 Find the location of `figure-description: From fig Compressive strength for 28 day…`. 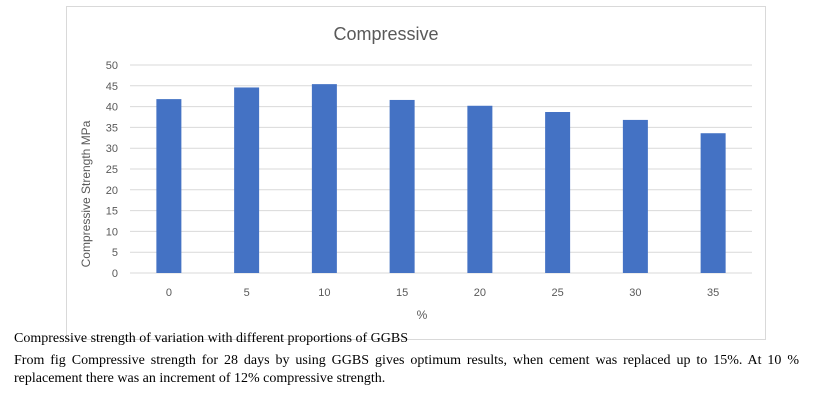

figure-description: From fig Compressive strength for 28 day… is located at coordinates (406, 369).